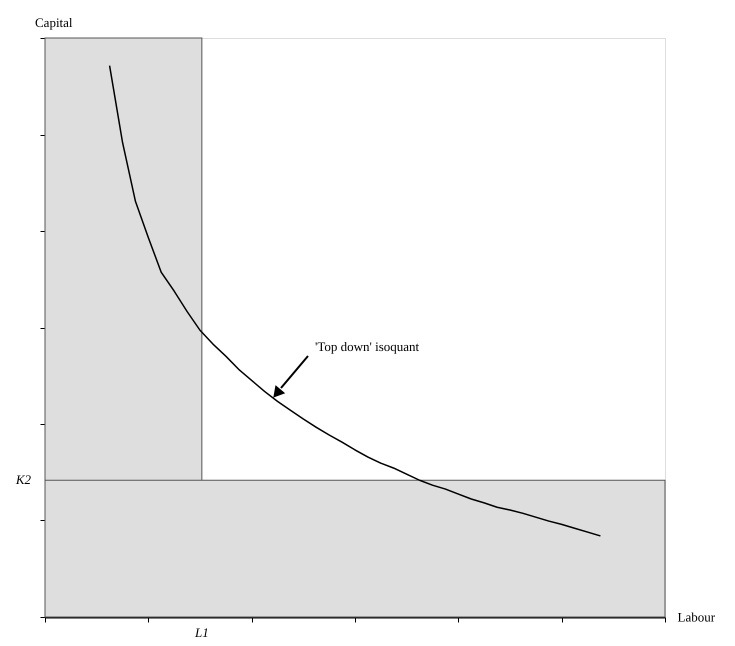 Image resolution: width=735 pixels, height=646 pixels. I want to click on x-axis-title: Labour, so click(697, 617).